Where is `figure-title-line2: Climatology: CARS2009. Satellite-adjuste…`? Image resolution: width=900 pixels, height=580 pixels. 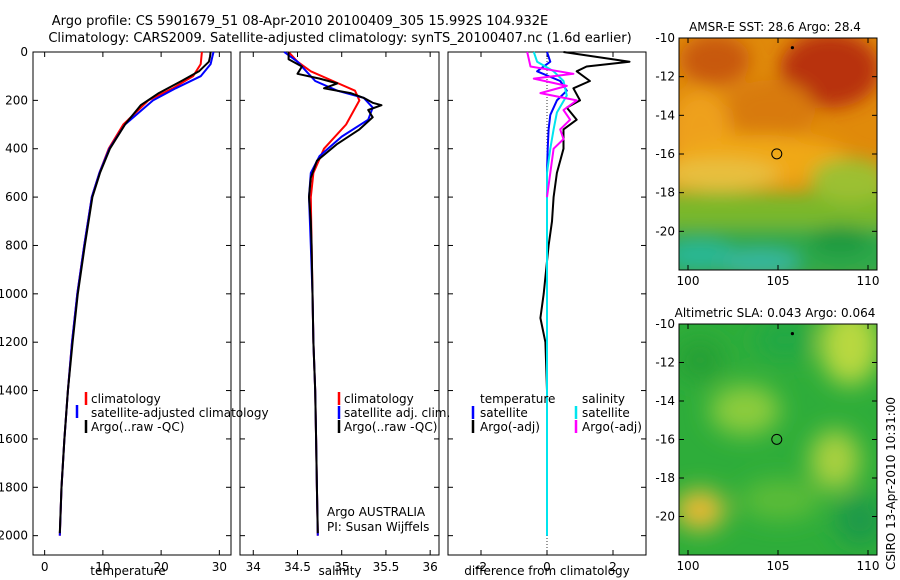 figure-title-line2: Climatology: CARS2009. Satellite-adjuste… is located at coordinates (339, 38).